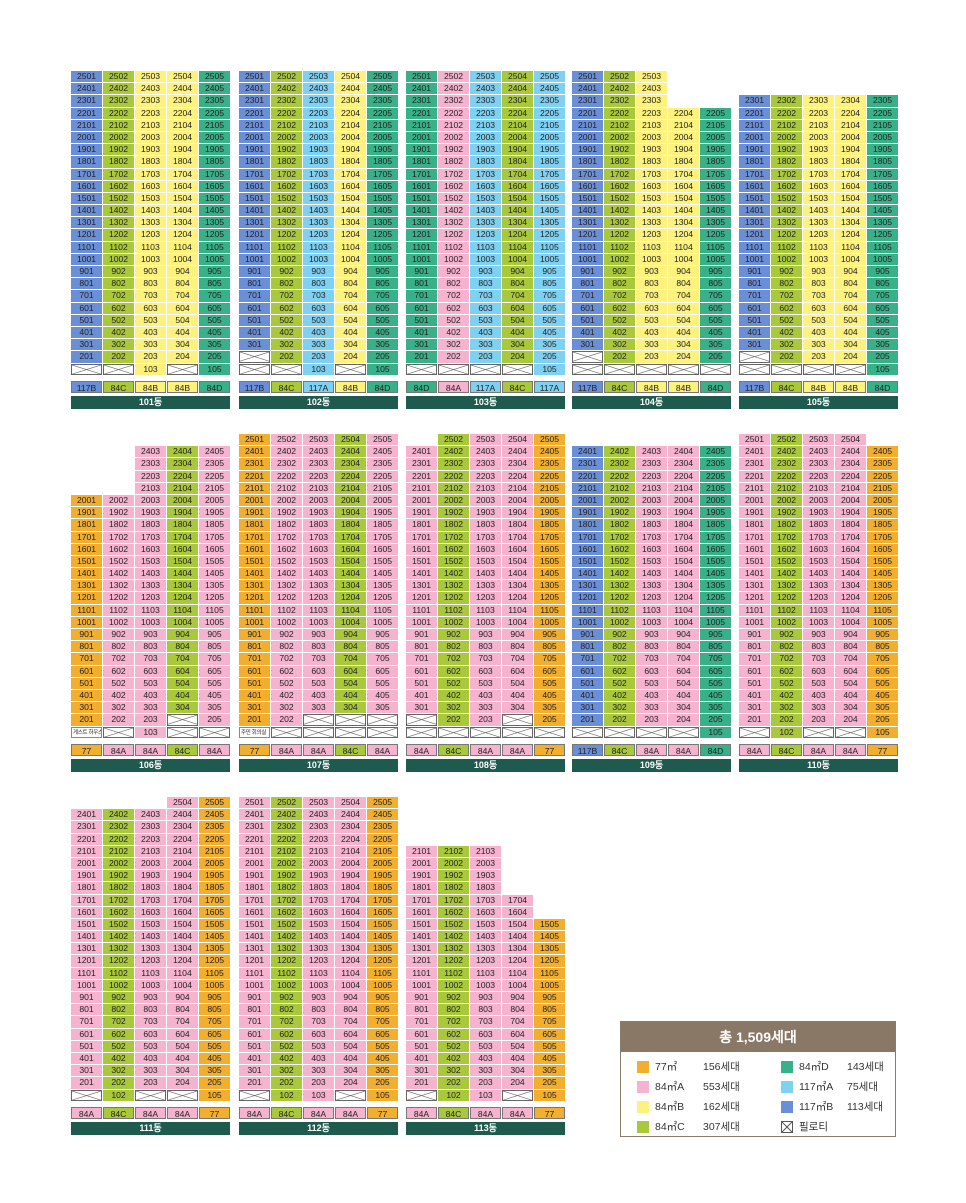 This screenshot has width=966, height=1203. Describe the element at coordinates (786, 513) in the screenshot. I see `unit-cell: 1902` at that location.